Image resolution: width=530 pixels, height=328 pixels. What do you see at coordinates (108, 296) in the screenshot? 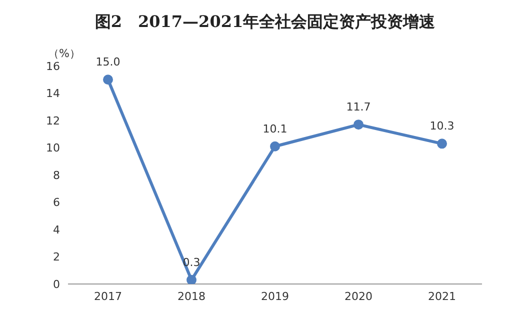
I see `x-tick-label: 2017` at bounding box center [108, 296].